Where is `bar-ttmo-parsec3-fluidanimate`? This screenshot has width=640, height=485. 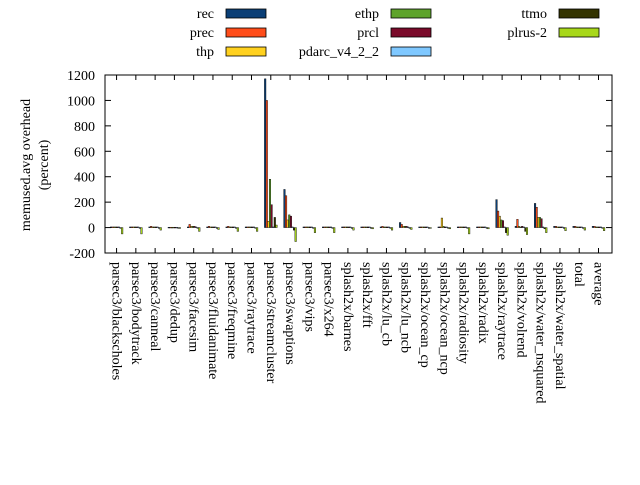 bar-ttmo-parsec3-fluidanimate is located at coordinates (216, 228).